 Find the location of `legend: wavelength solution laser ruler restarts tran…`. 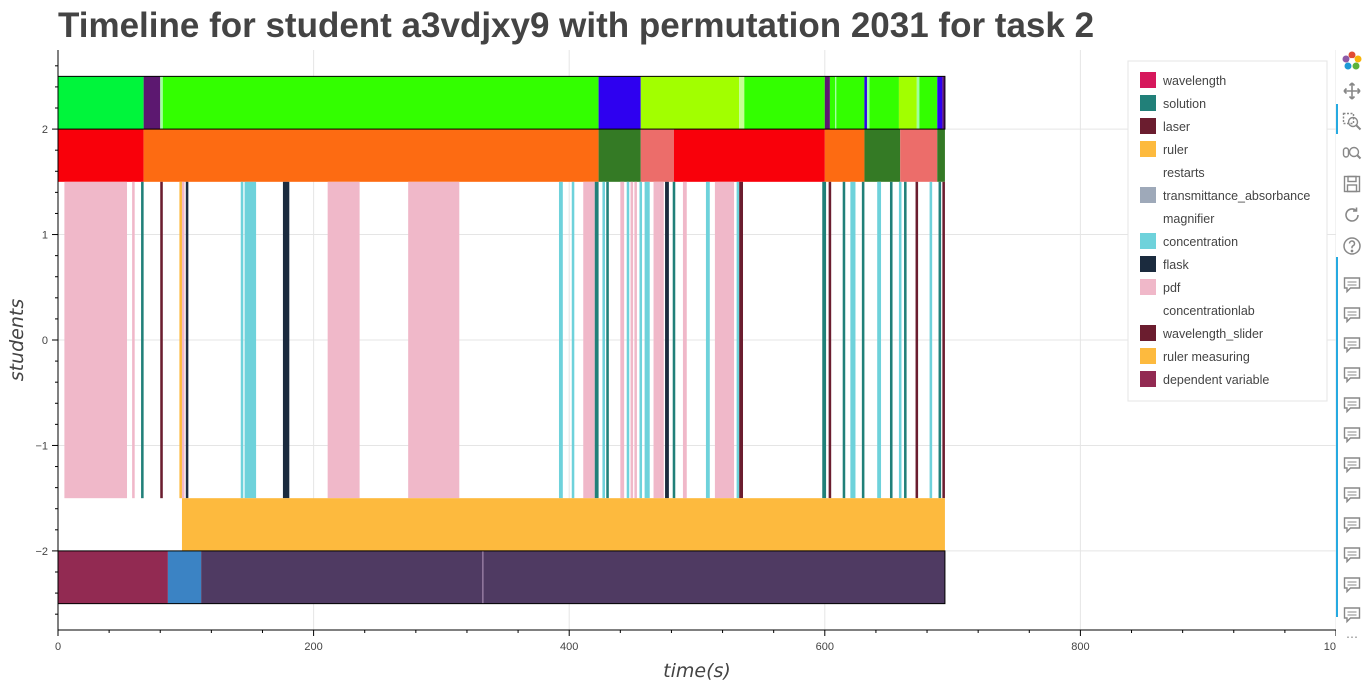

legend: wavelength solution laser ruler restarts tran… is located at coordinates (1227, 231).